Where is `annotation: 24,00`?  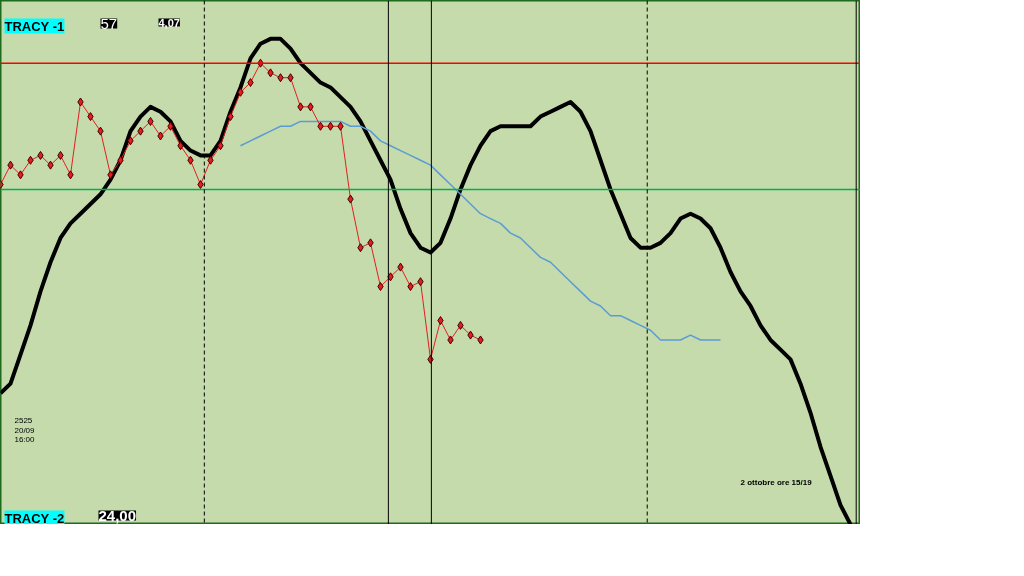
annotation: 24,00 is located at coordinates (117, 515).